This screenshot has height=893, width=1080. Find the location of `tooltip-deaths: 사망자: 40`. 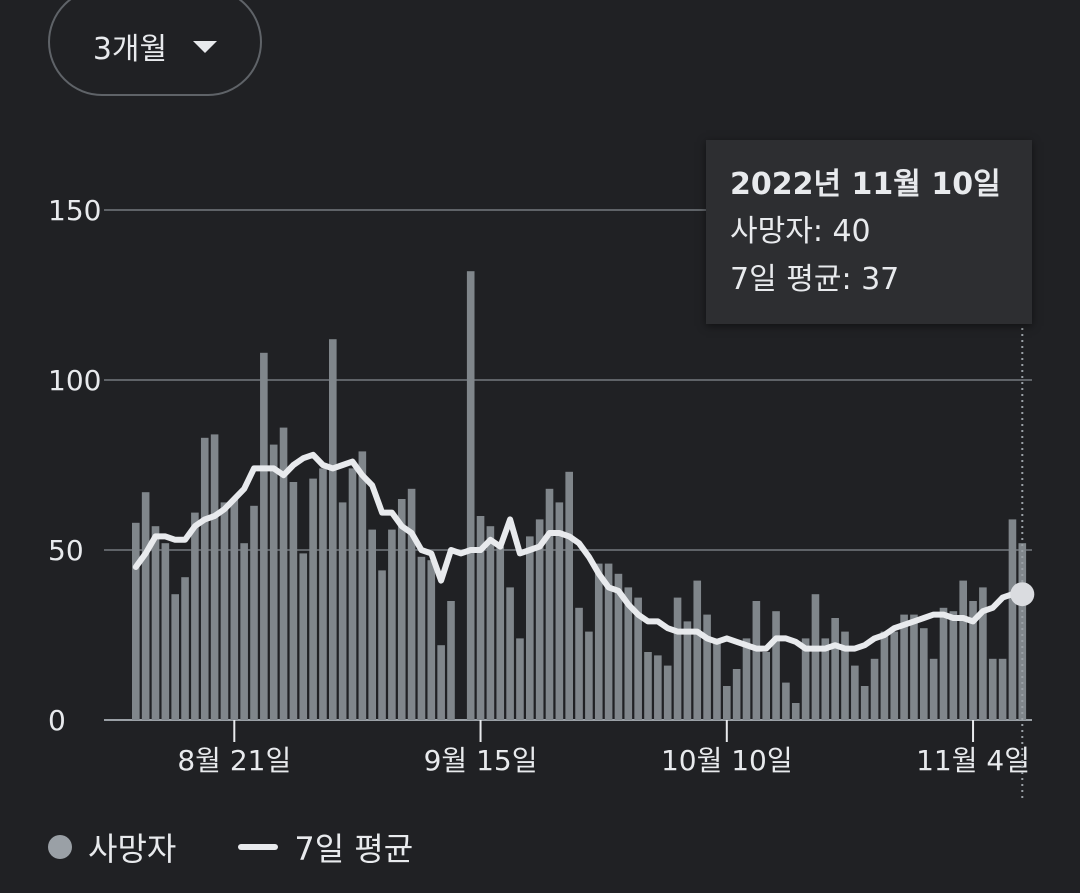

tooltip-deaths: 사망자: 40 is located at coordinates (800, 231).